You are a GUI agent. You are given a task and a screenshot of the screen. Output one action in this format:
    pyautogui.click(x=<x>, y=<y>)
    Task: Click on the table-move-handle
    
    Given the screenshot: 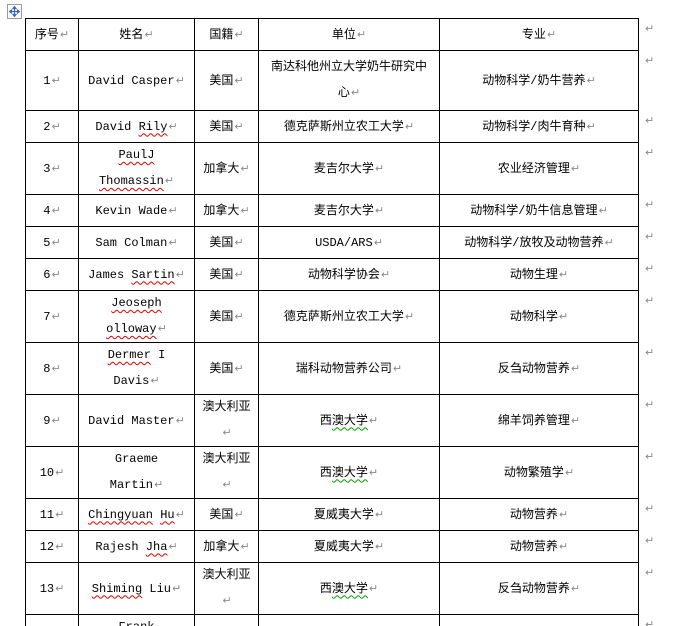 What is the action you would take?
    pyautogui.click(x=14, y=11)
    